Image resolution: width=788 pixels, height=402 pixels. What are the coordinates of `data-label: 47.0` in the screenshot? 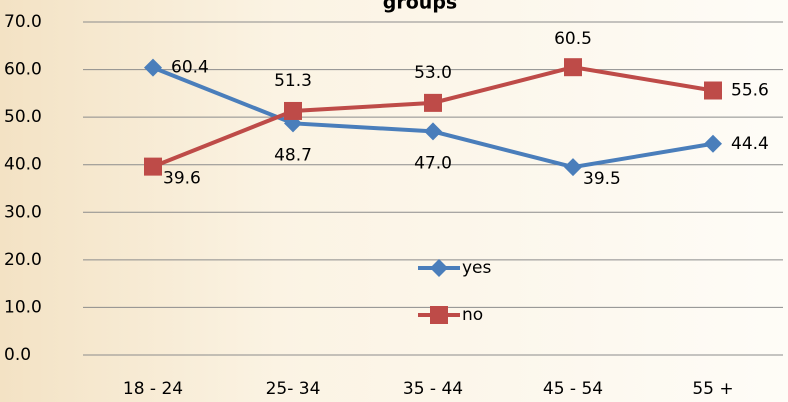 It's located at (433, 163).